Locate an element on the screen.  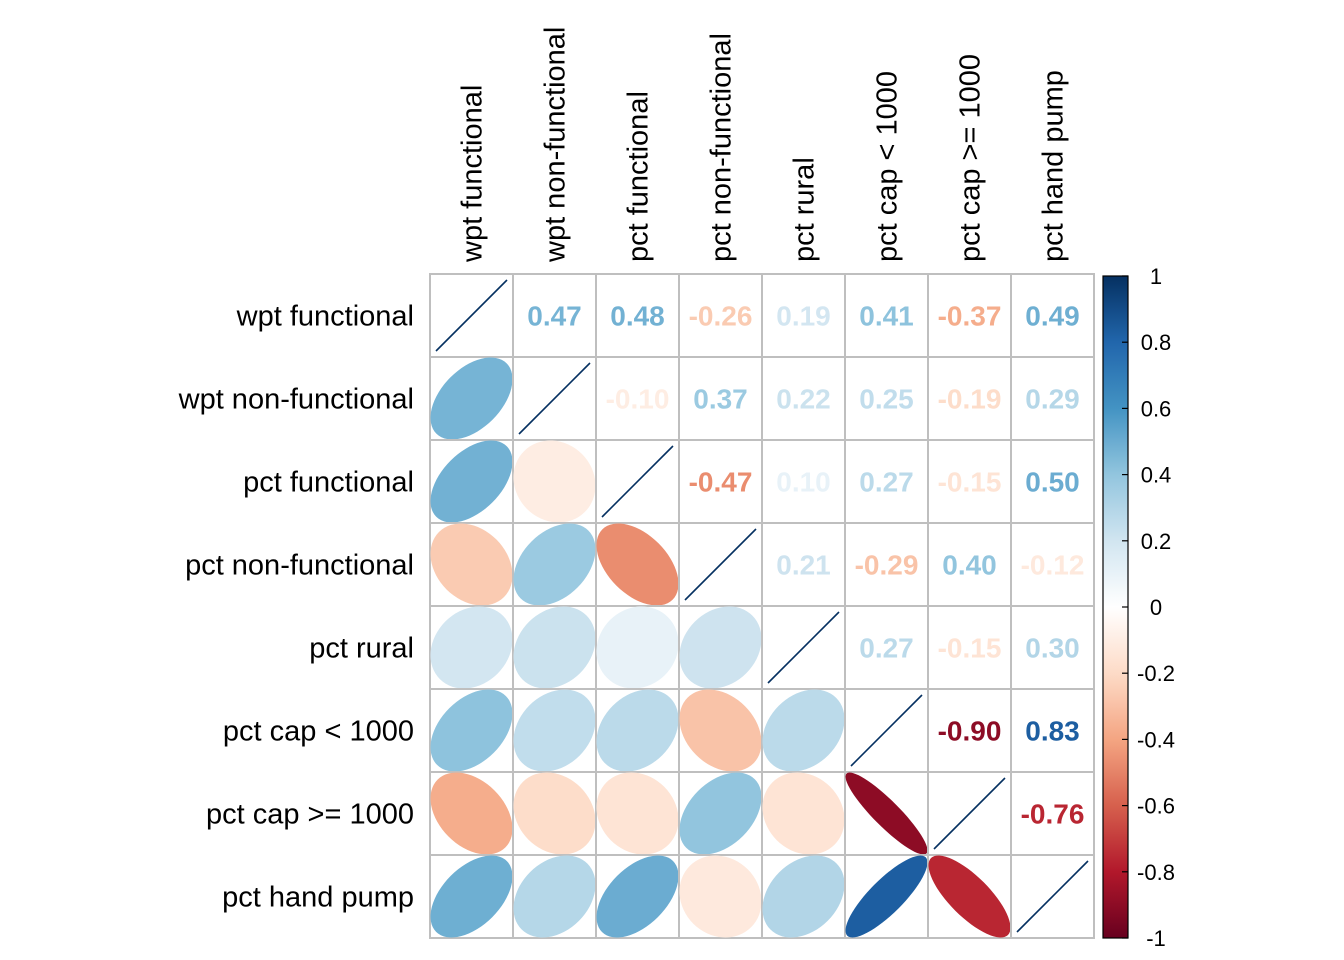
cell-4-6: -0.15 is located at coordinates (969, 647).